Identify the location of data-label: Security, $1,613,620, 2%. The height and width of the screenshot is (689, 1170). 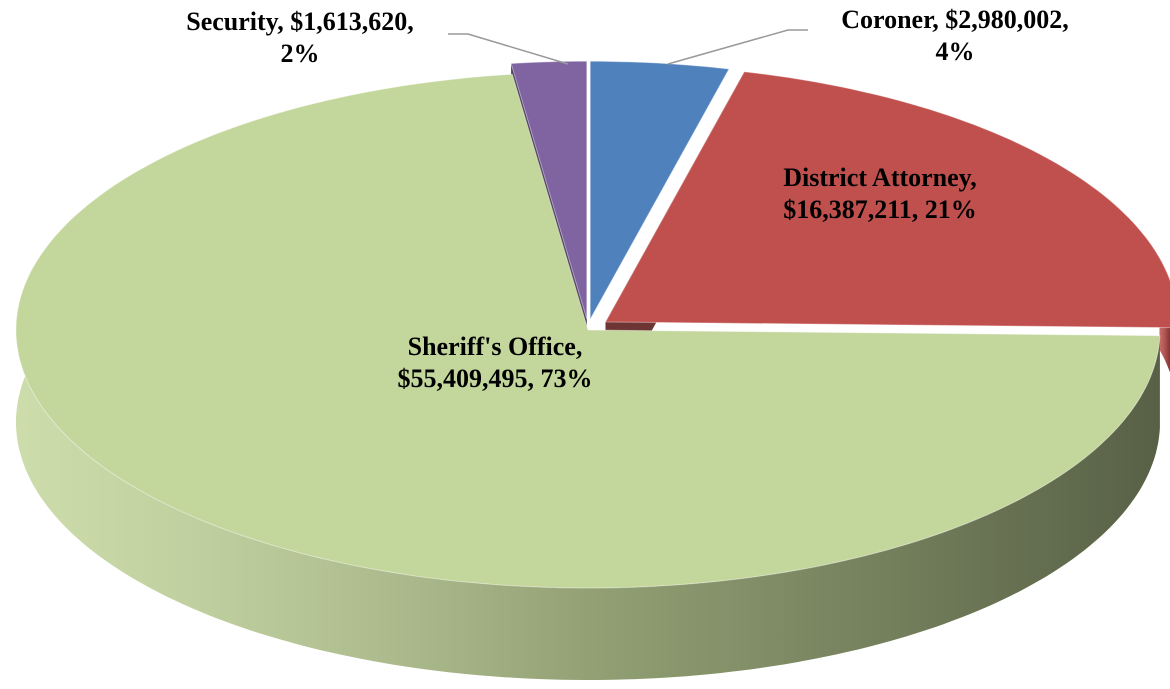
(300, 37).